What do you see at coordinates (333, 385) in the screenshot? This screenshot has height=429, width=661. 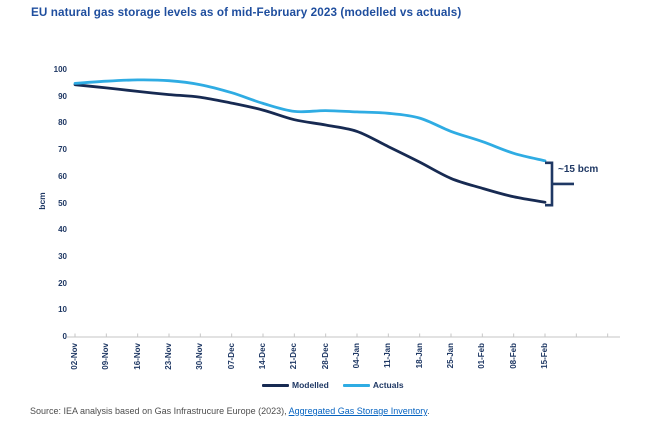 I see `legend: Modelled Actuals` at bounding box center [333, 385].